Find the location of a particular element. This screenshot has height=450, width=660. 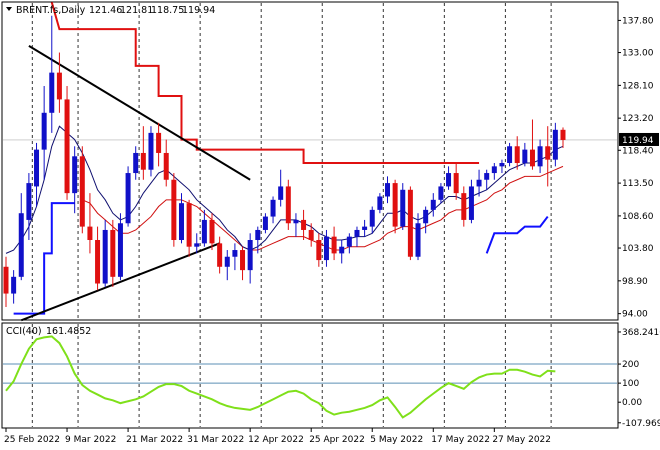

time-tick-label: 9 Mar 2022 is located at coordinates (90, 440).